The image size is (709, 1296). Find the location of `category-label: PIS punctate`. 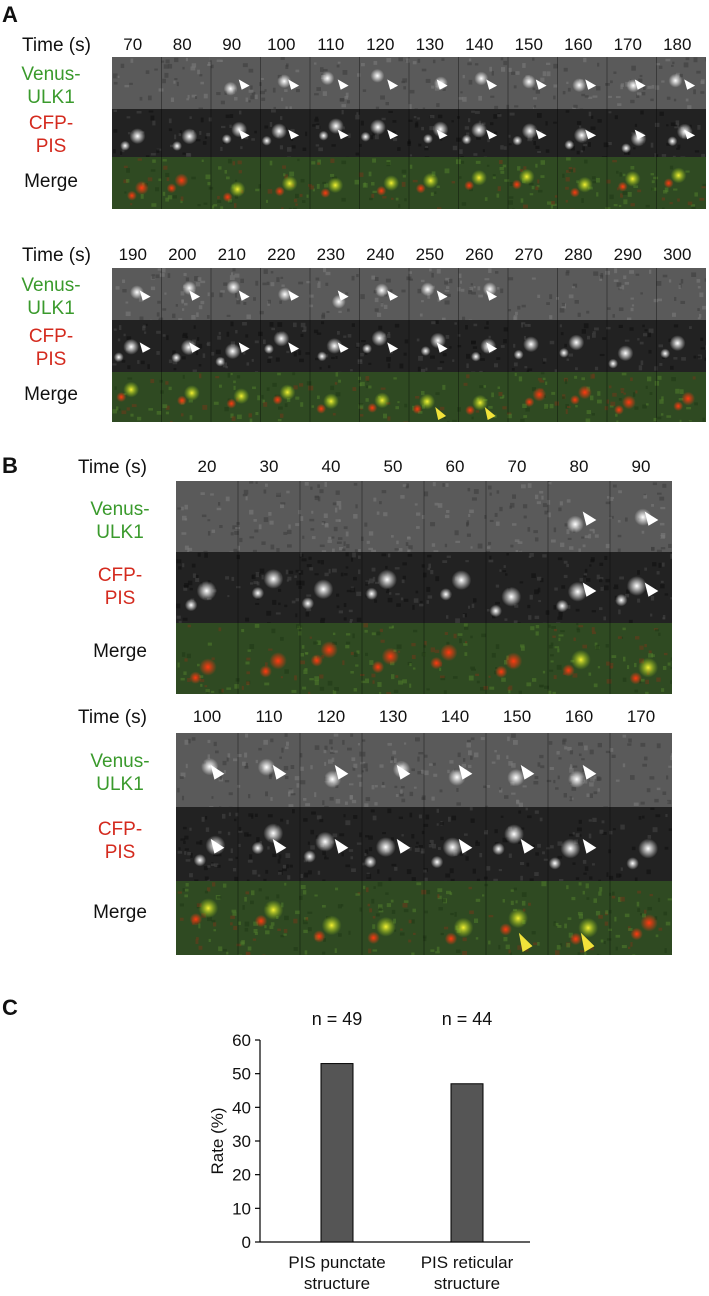

category-label: PIS punctate is located at coordinates (336, 1262).